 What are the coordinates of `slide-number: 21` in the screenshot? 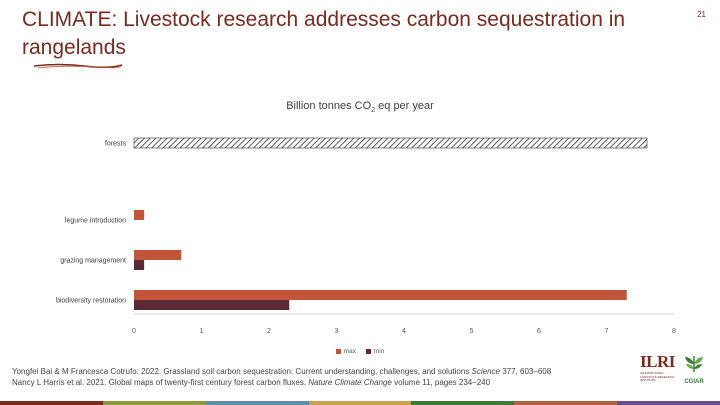 It's located at (701, 14).